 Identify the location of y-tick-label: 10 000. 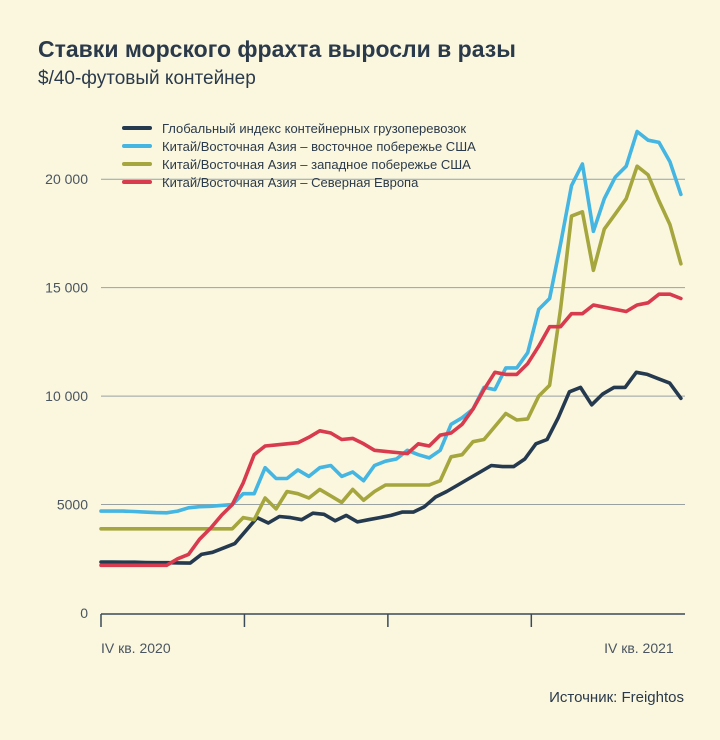
(66, 396).